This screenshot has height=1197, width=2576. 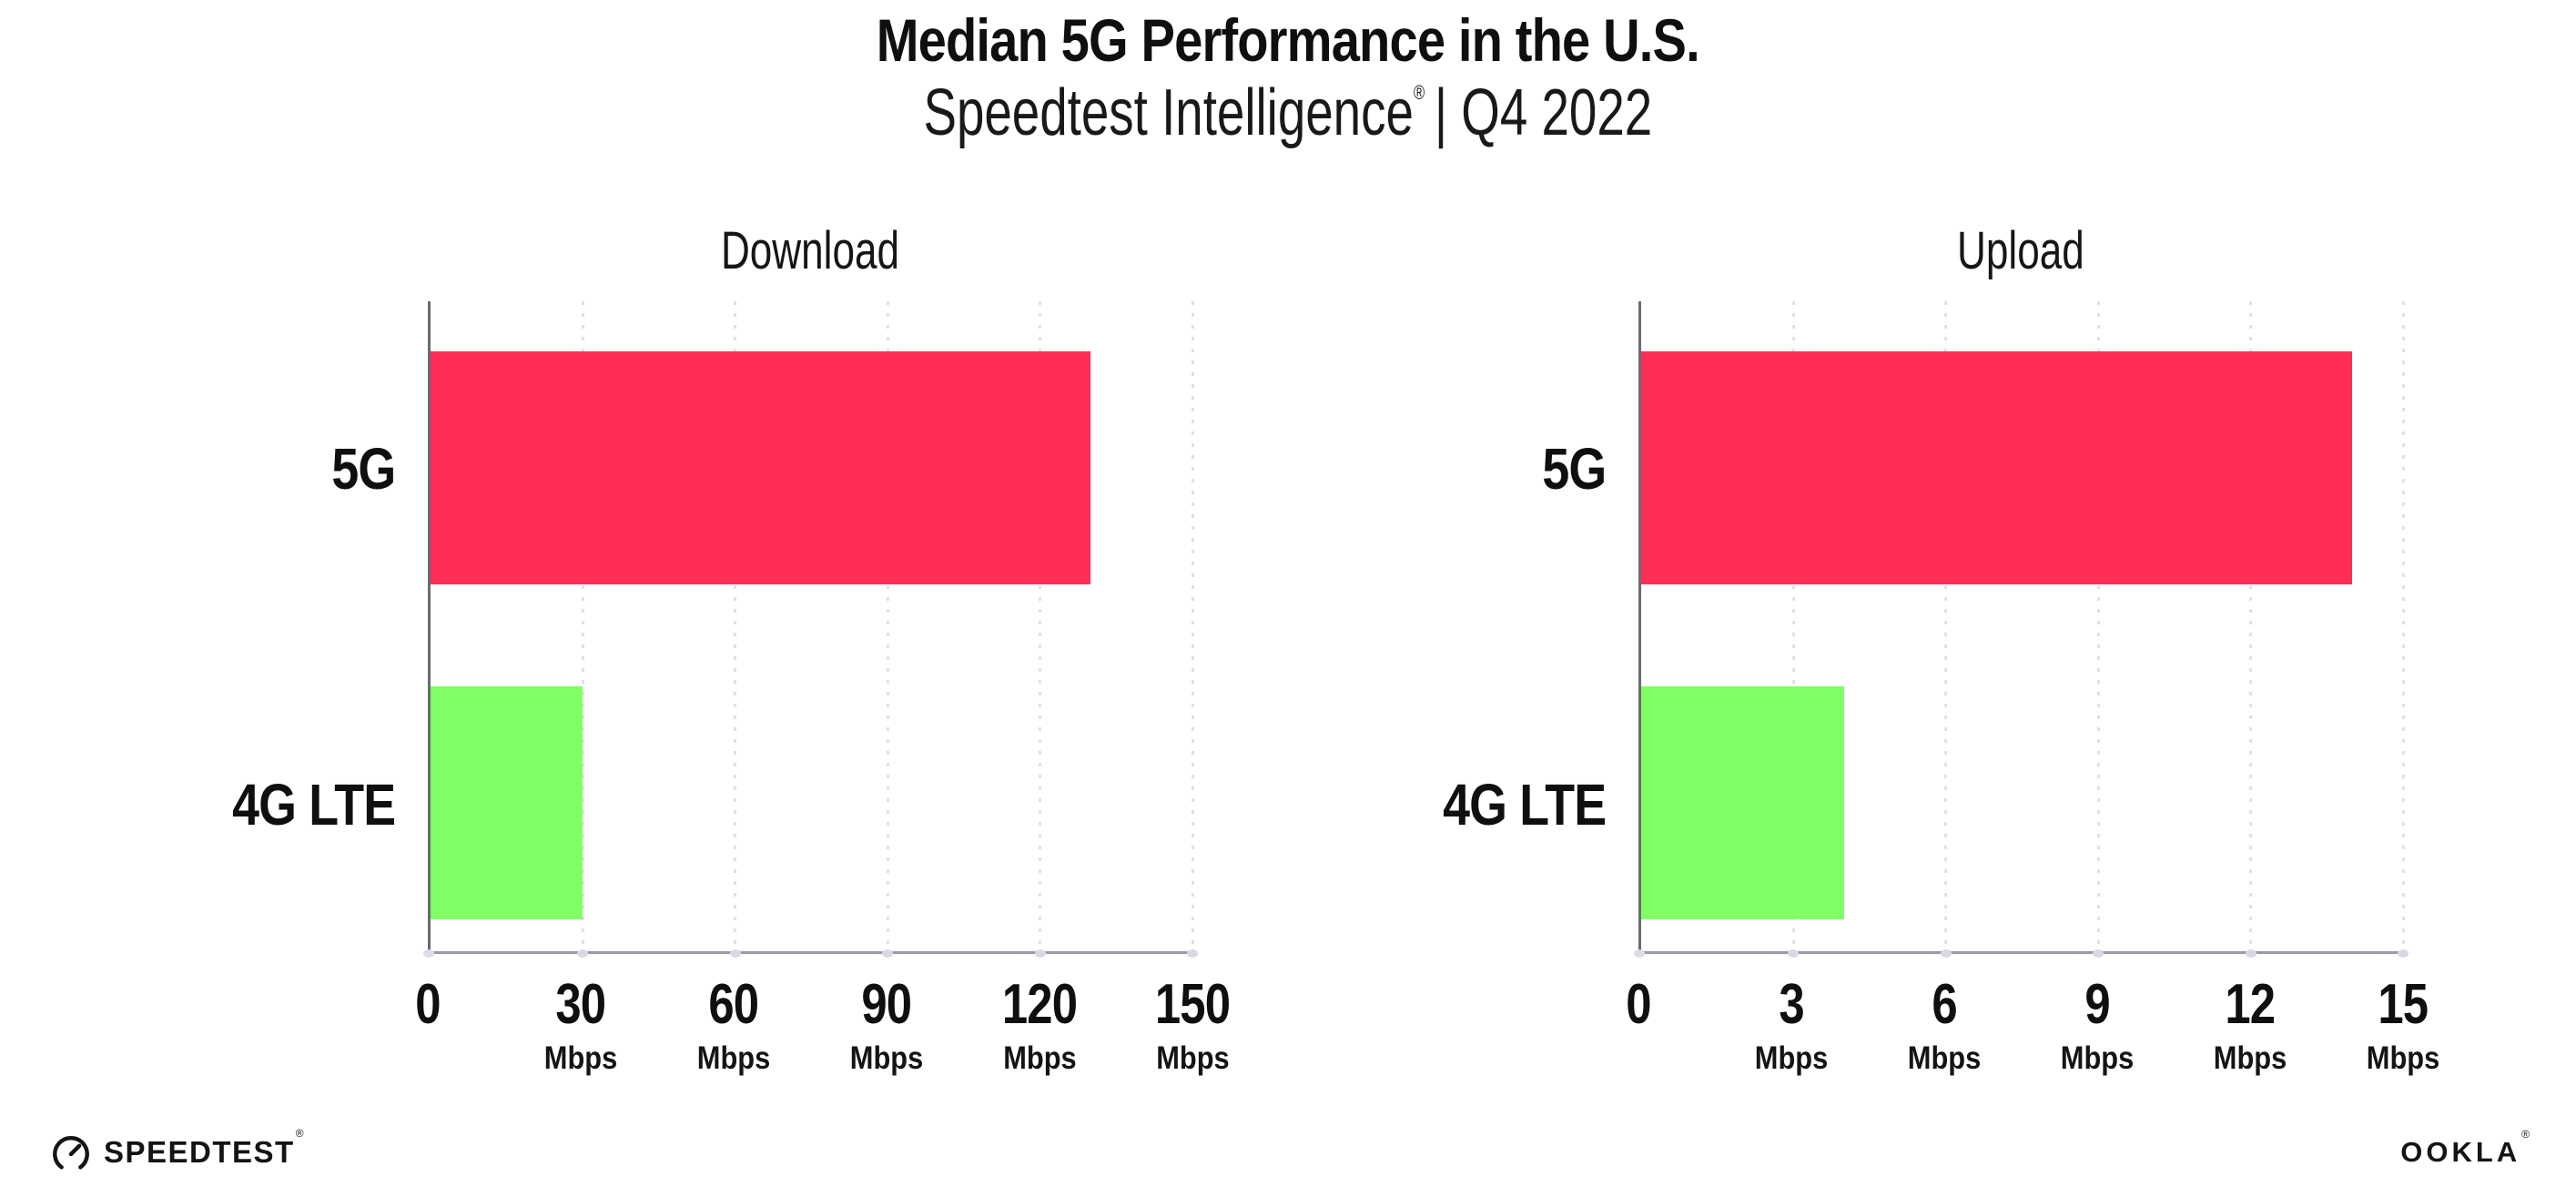 I want to click on upload-category-labels: 5G 4G LTE, so click(x=1511, y=628).